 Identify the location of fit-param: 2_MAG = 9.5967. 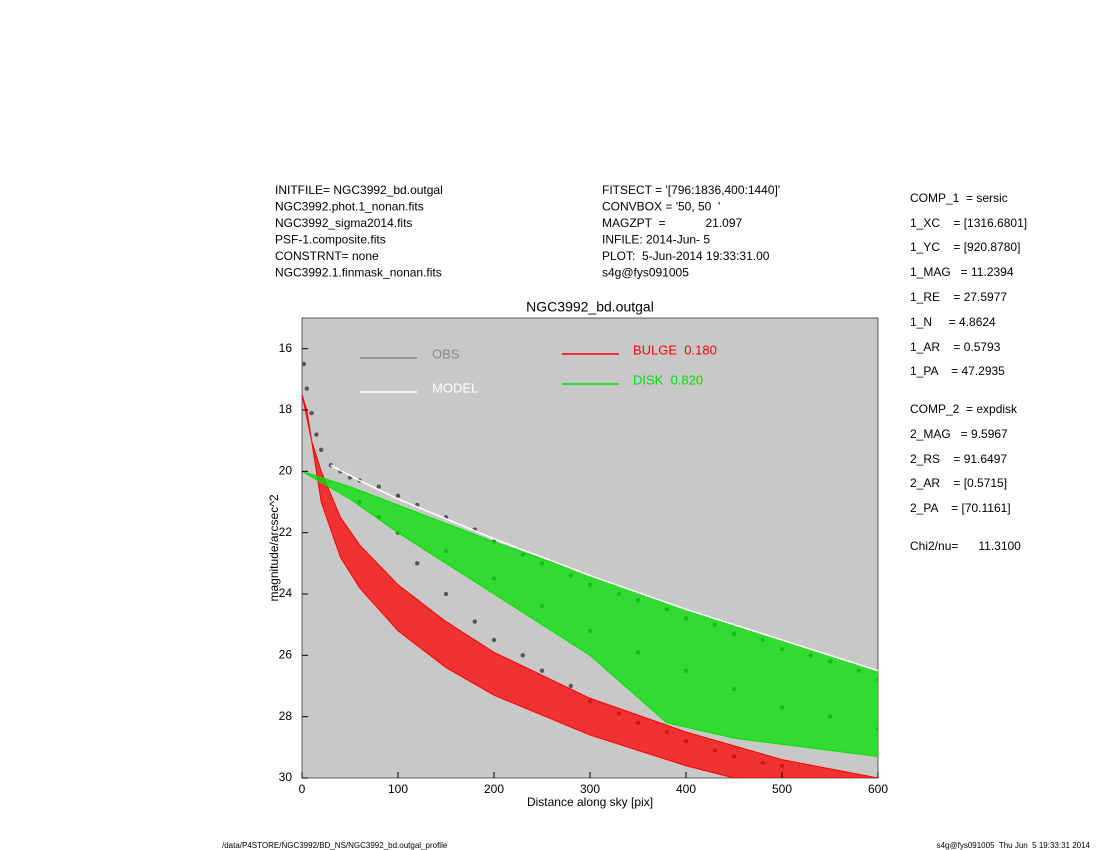
(959, 434).